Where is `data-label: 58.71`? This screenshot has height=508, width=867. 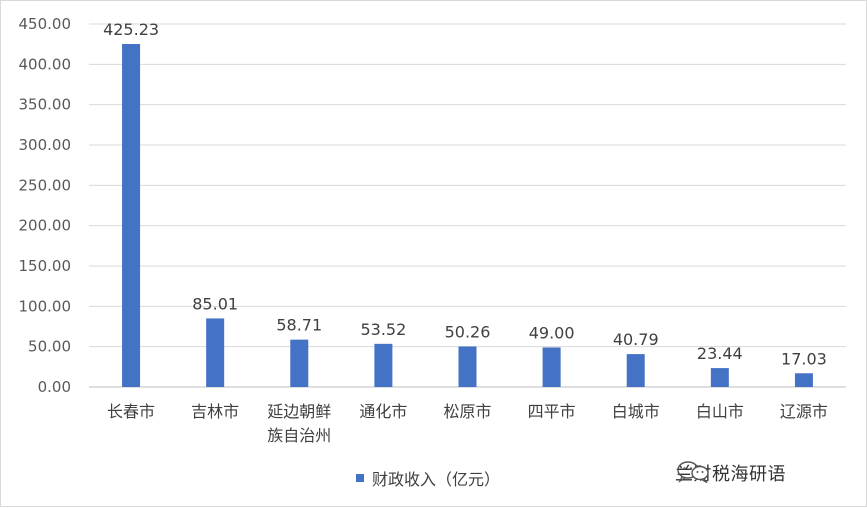
data-label: 58.71 is located at coordinates (299, 325).